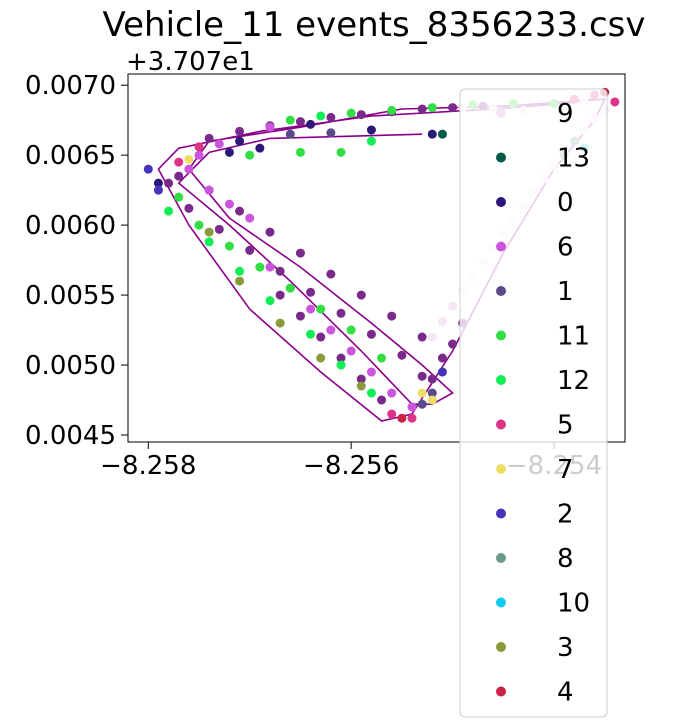 The image size is (677, 728). I want to click on y-tick-label: 0.0060, so click(70, 226).